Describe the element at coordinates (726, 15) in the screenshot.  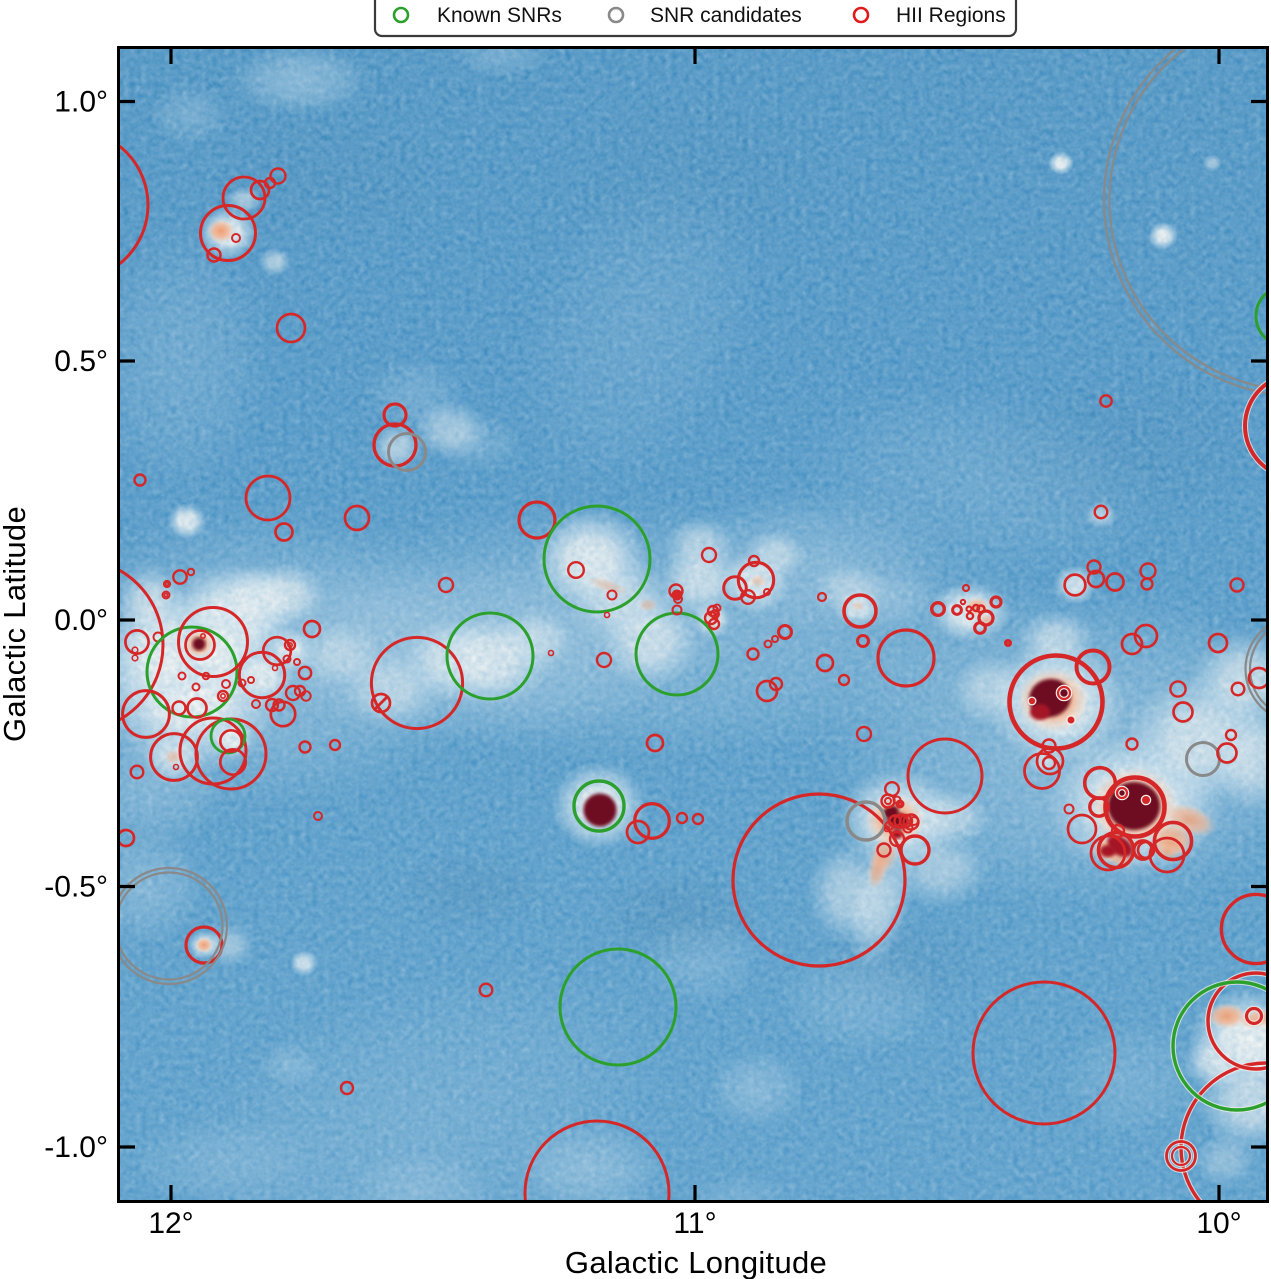
I see `svg-text: SNR candidates` at that location.